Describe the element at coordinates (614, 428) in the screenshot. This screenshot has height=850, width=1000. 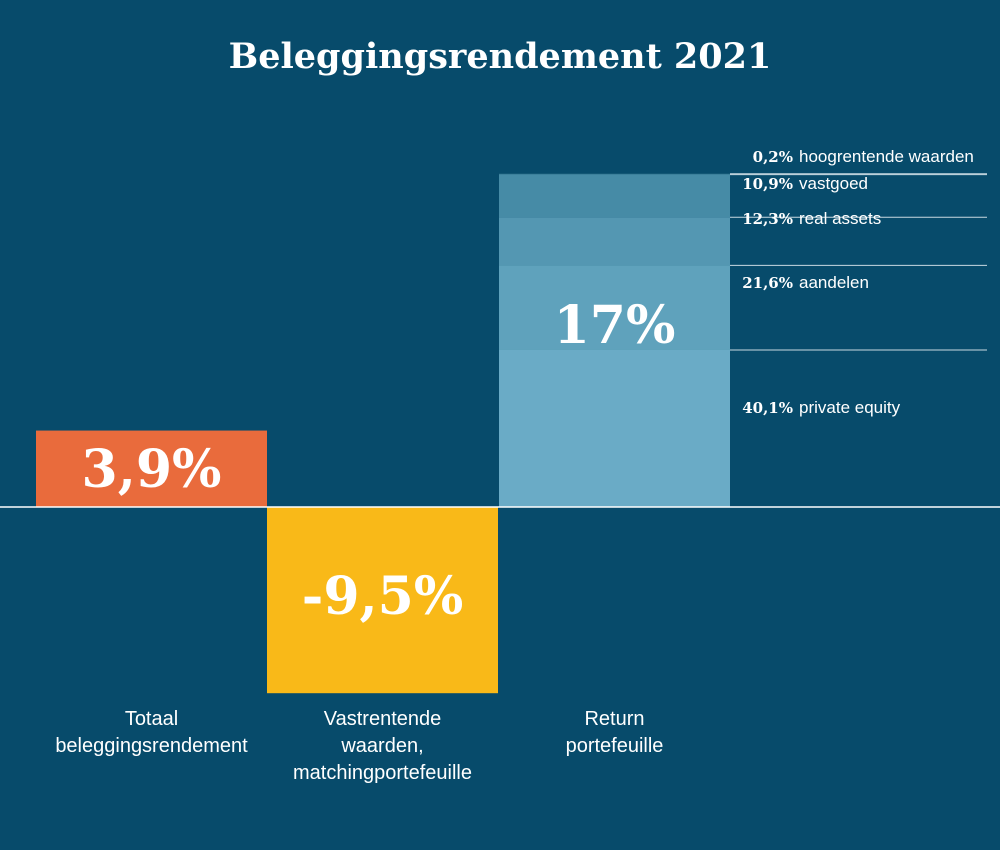
I see `segment-private-equity` at that location.